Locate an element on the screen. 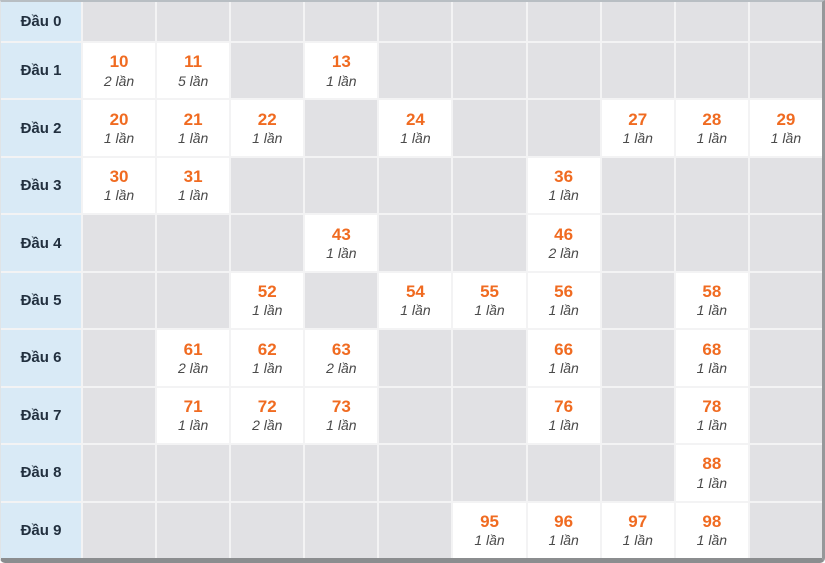  stat-number: 76 is located at coordinates (564, 406).